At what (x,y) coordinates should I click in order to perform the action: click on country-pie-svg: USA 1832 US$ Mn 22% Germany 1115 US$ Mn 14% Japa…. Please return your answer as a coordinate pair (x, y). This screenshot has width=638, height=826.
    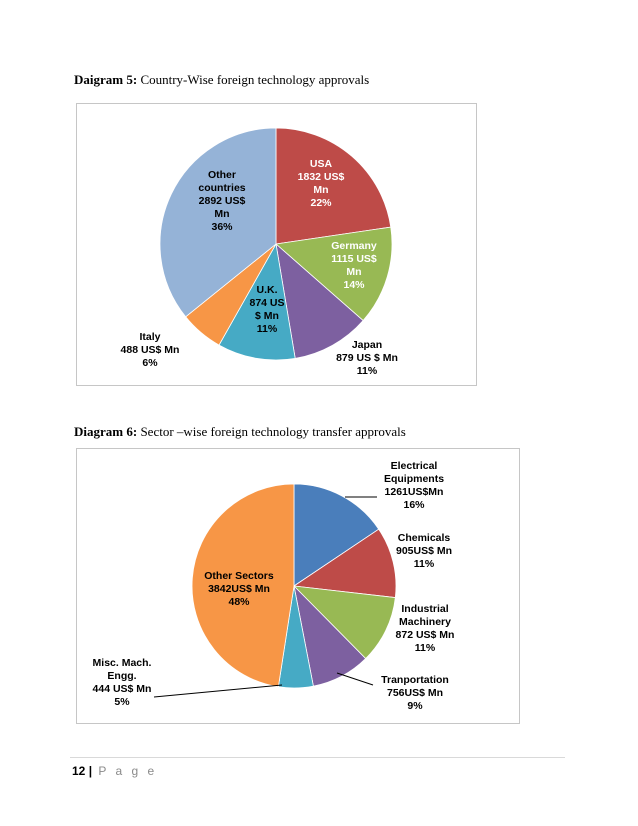
    Looking at the image, I should click on (259, 252).